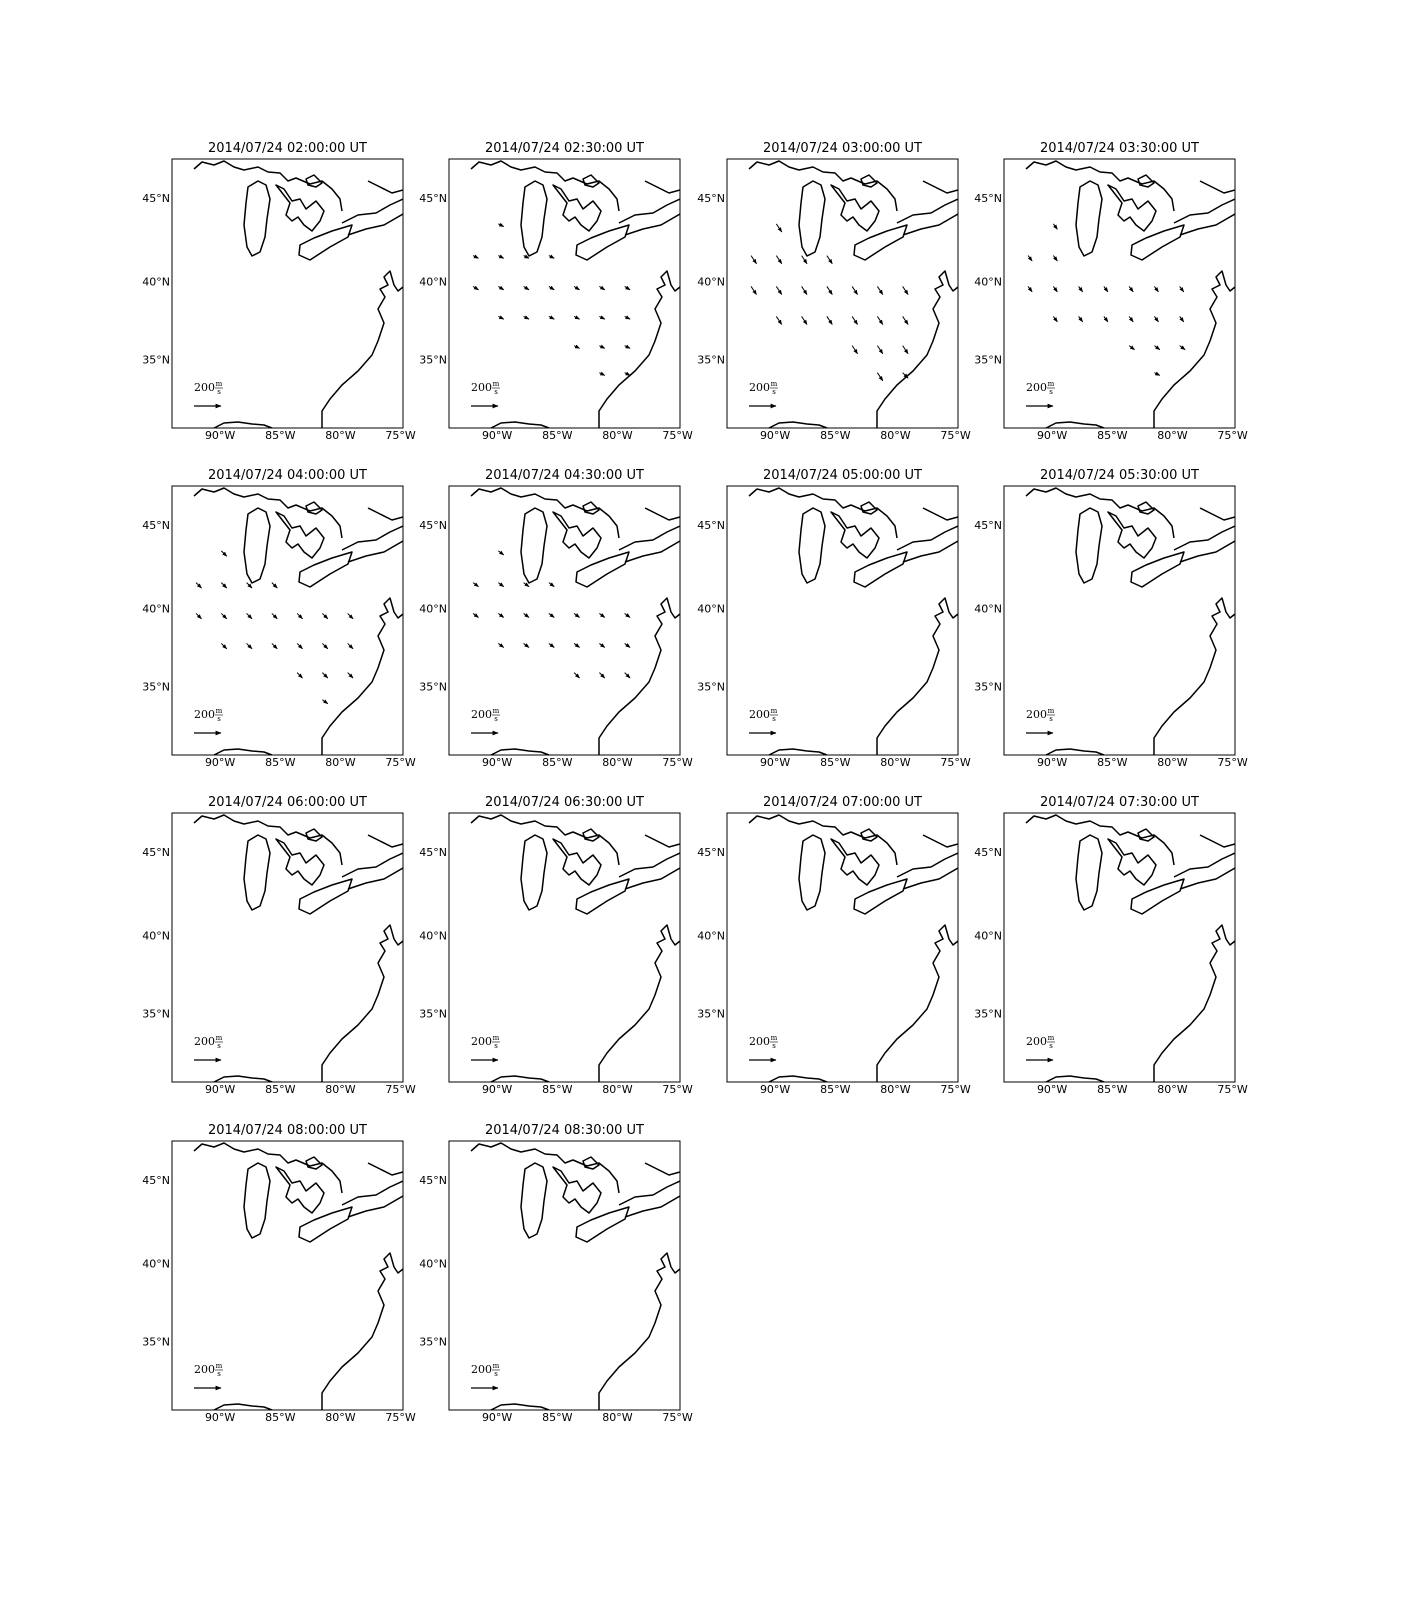 The height and width of the screenshot is (1614, 1410). What do you see at coordinates (564, 1130) in the screenshot?
I see `panel-title: 2014/07/24 08:30:00 UT` at bounding box center [564, 1130].